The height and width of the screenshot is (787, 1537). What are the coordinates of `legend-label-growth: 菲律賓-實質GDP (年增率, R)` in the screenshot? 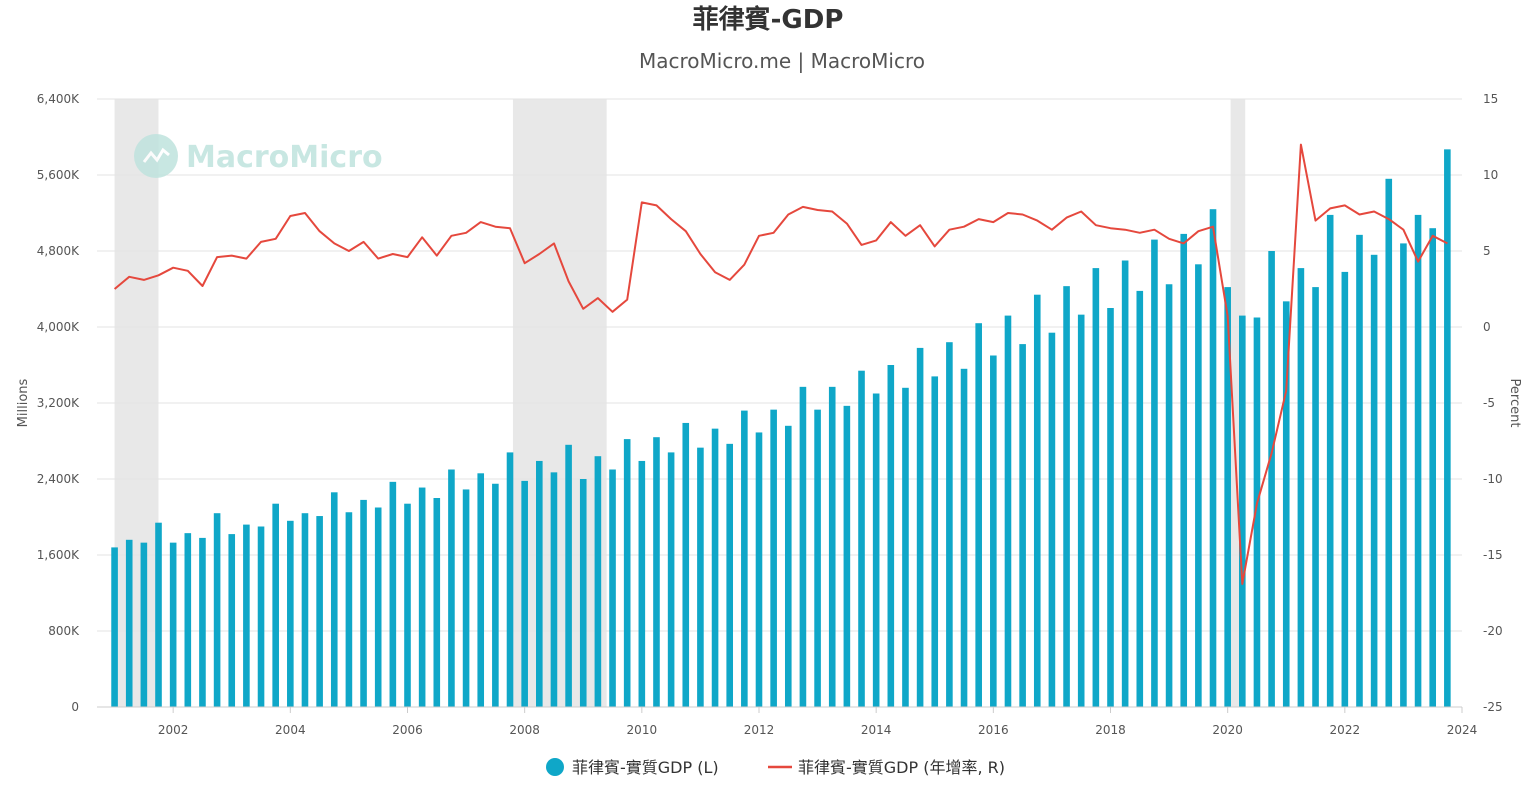 It's located at (901, 767).